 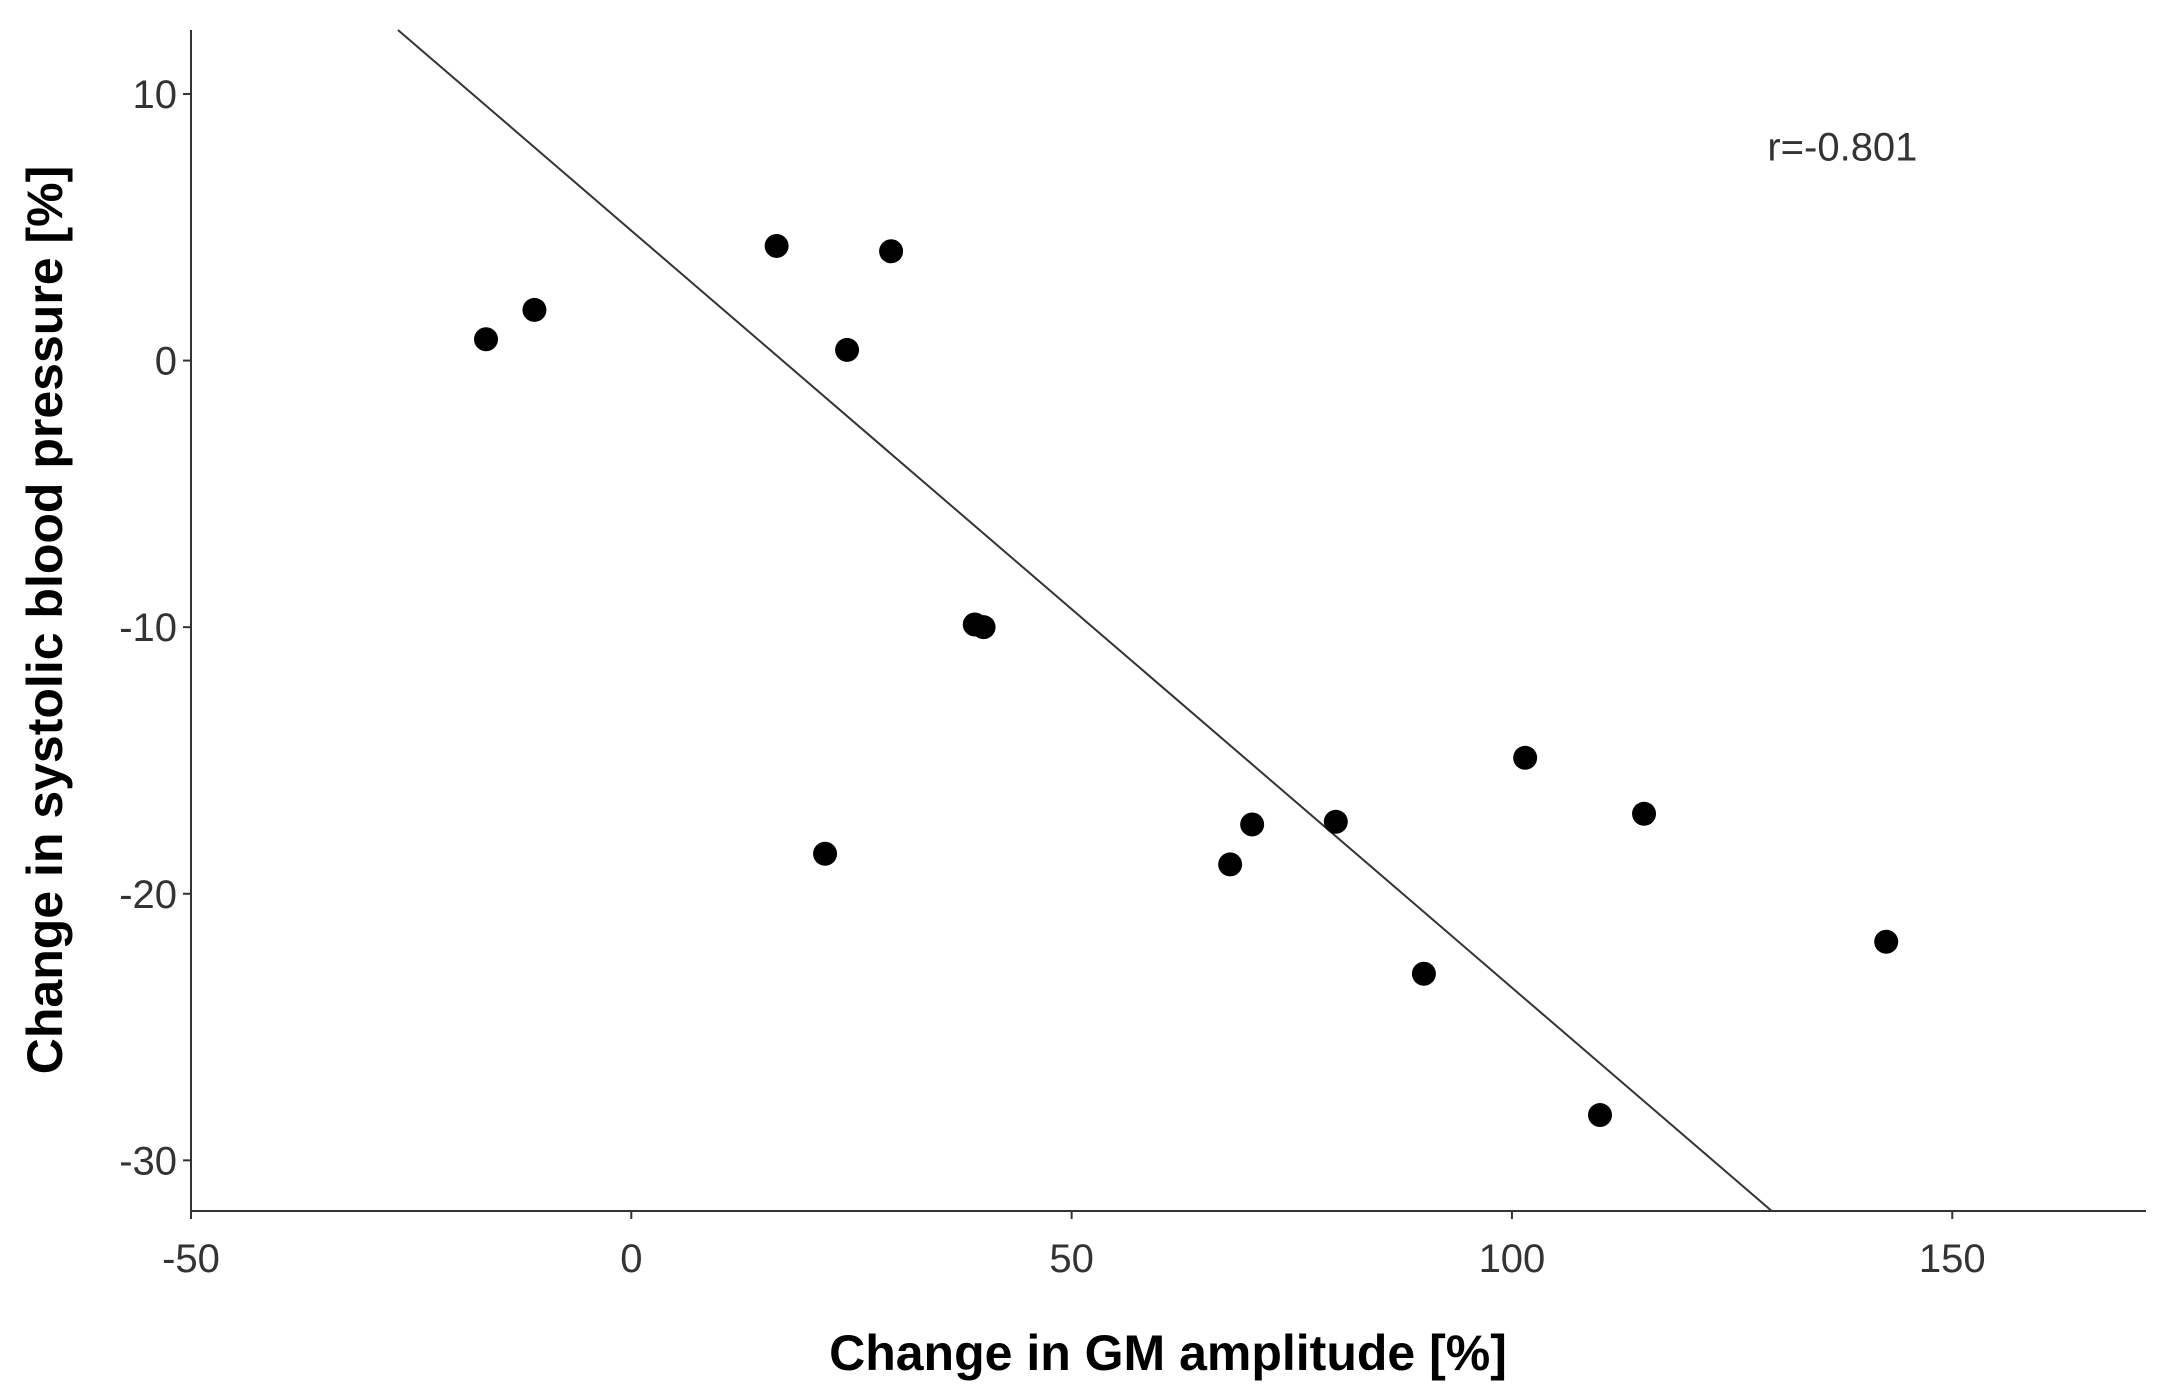 I want to click on y-tick-label: -10, so click(x=148, y=628).